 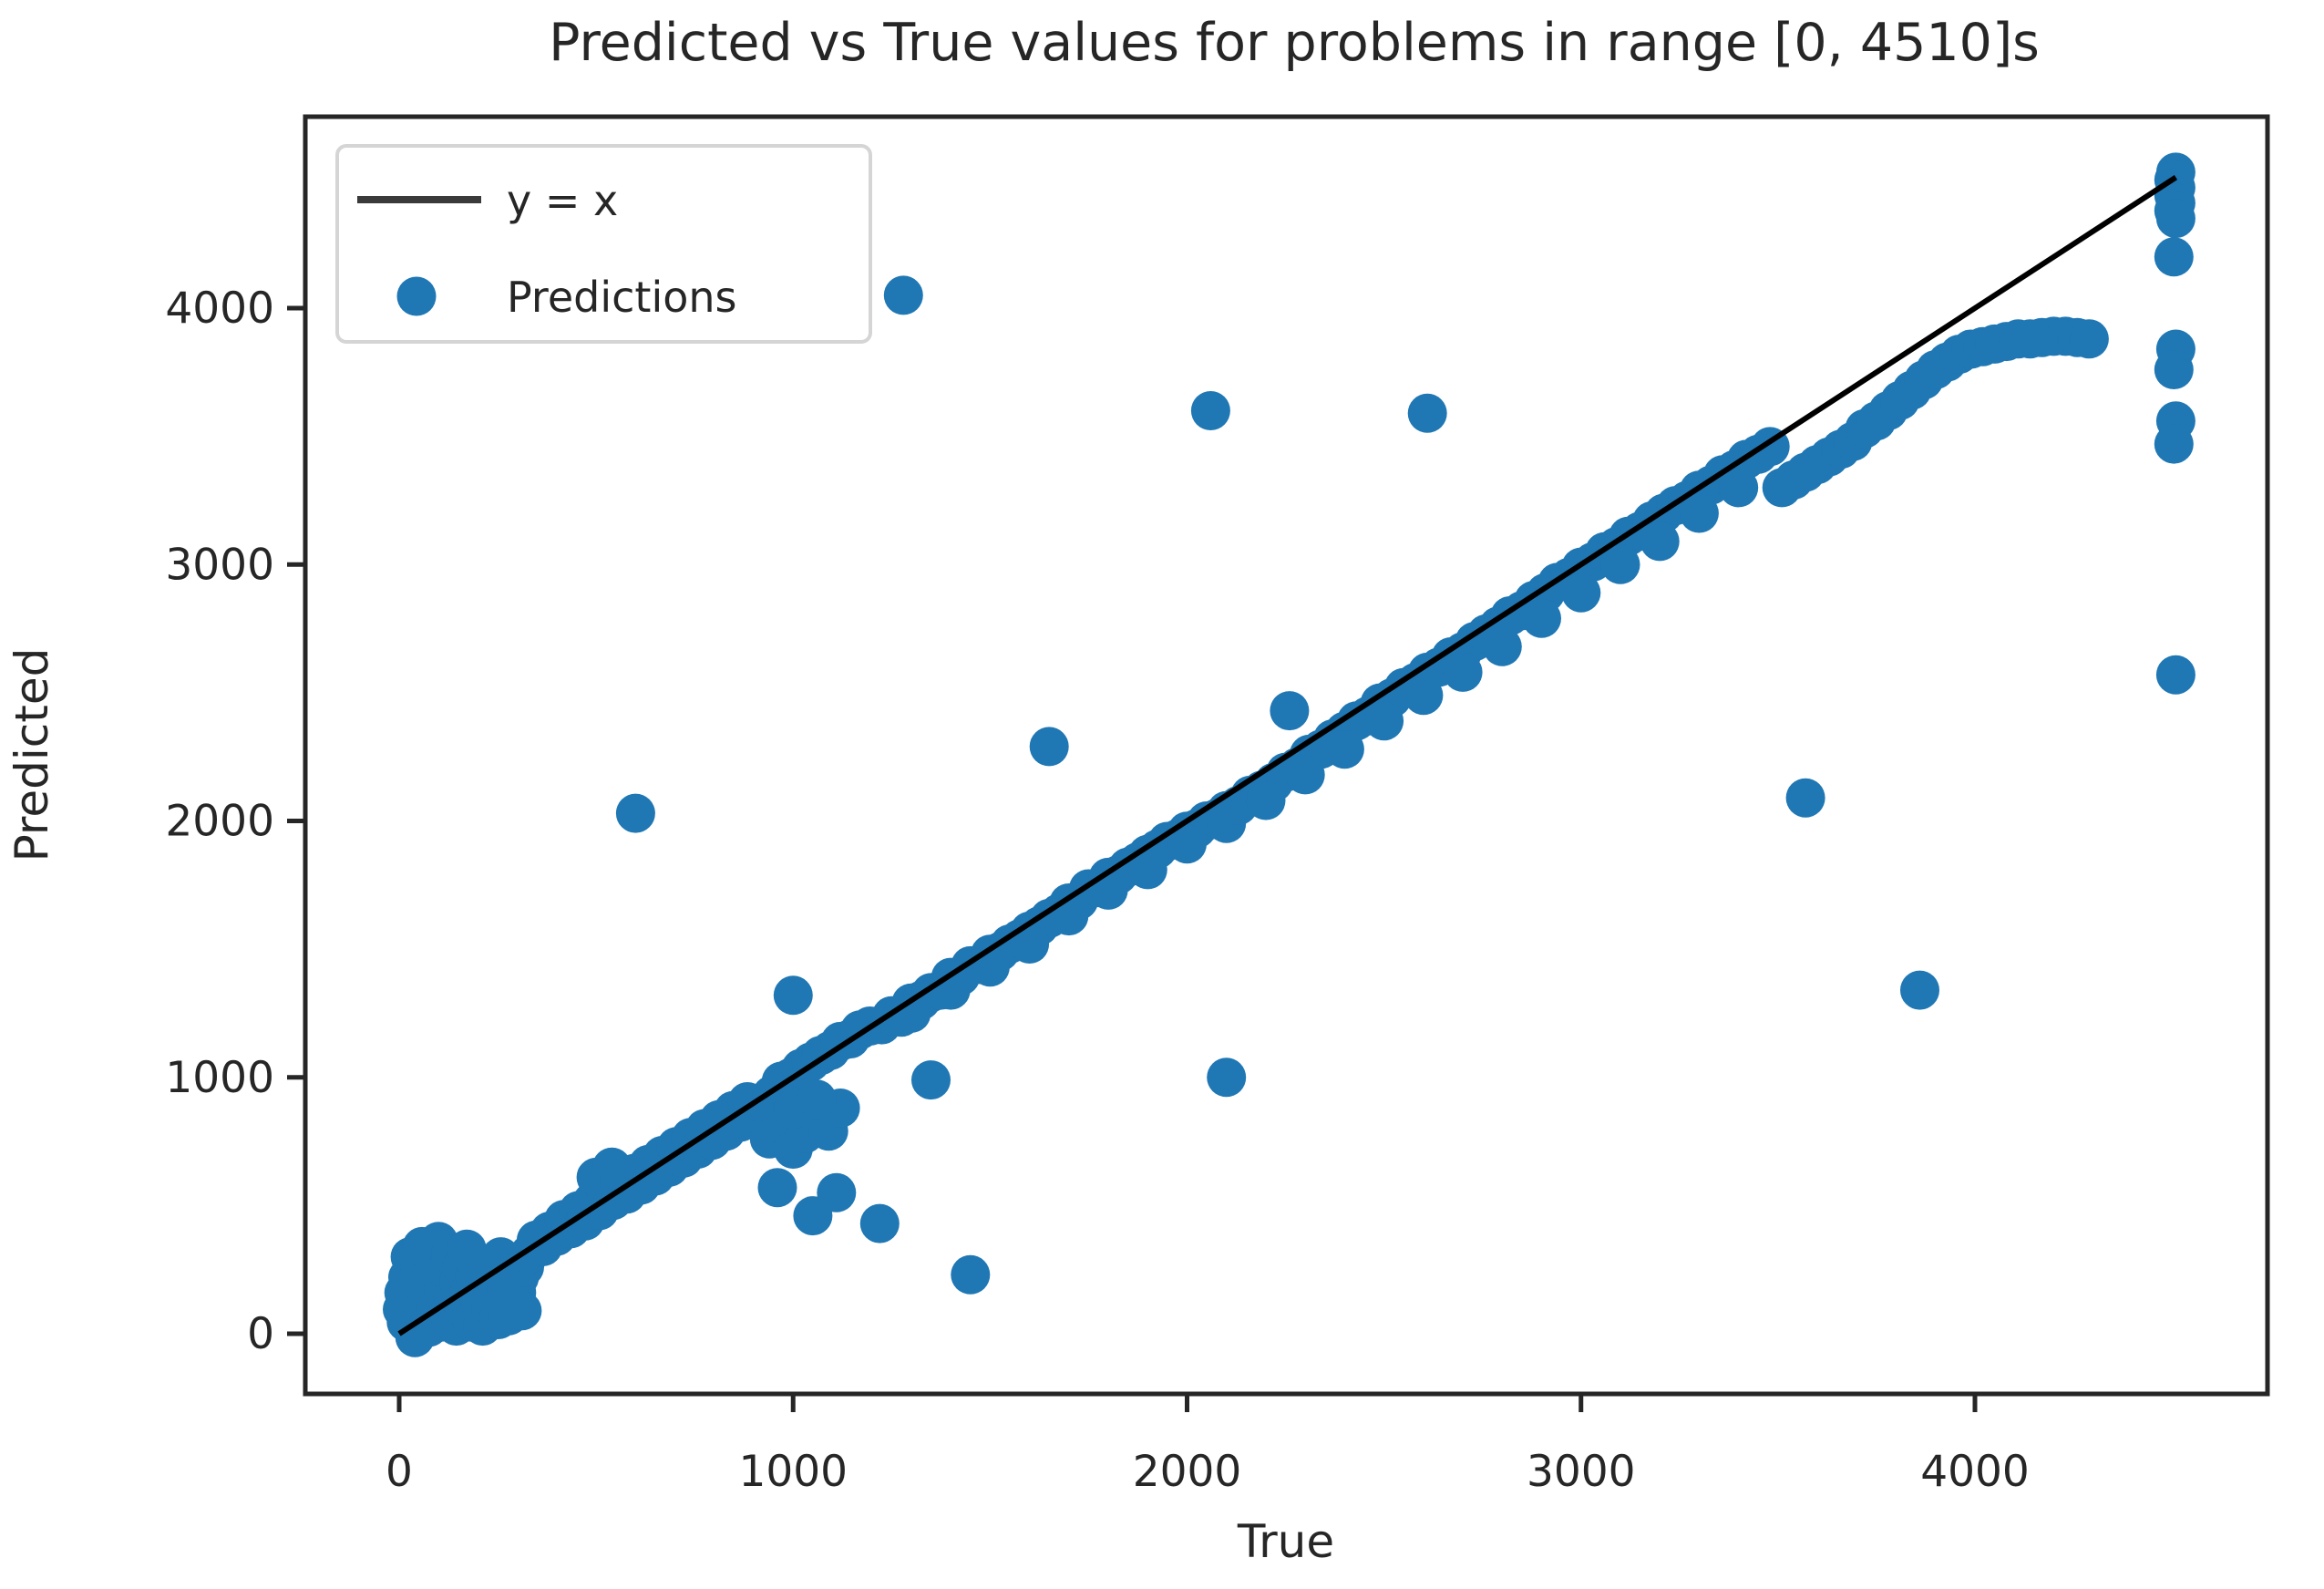 I want to click on y-tick-label: 4000, so click(x=219, y=309).